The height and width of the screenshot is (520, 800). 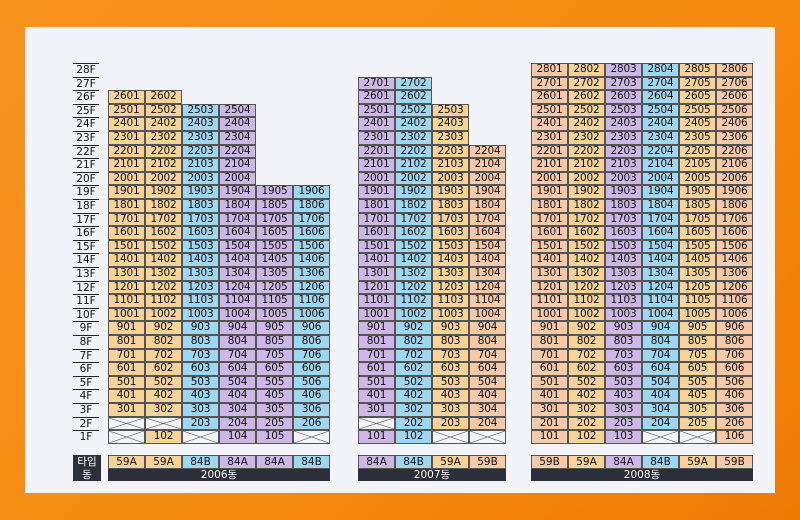 I want to click on unit-cell: 202, so click(x=413, y=423).